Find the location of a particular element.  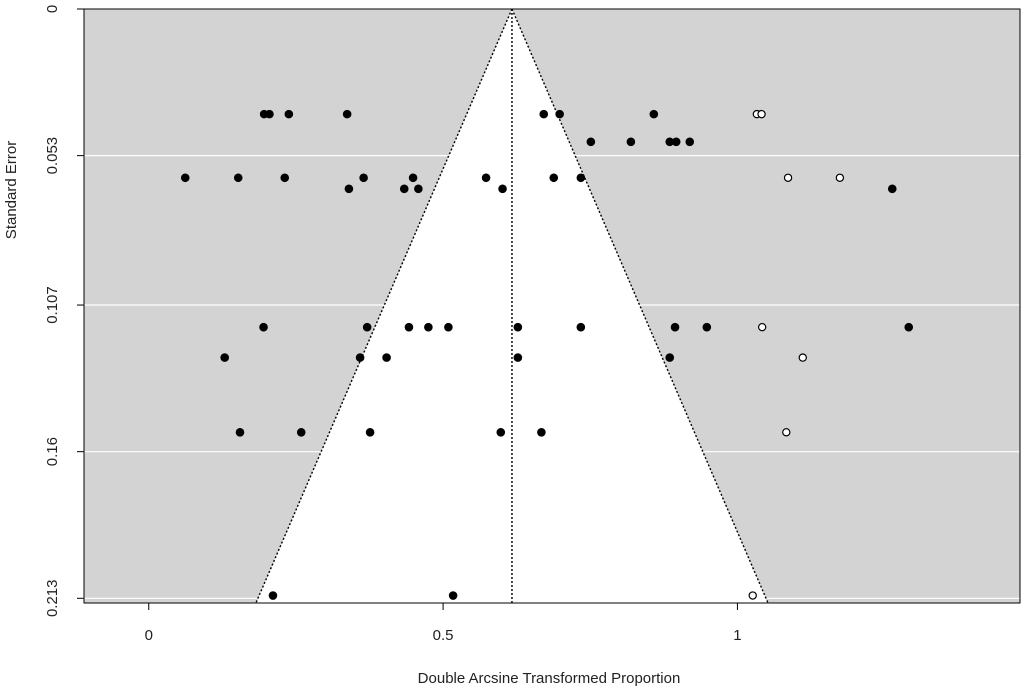

y-axis-title: Standard Error is located at coordinates (11, 190).